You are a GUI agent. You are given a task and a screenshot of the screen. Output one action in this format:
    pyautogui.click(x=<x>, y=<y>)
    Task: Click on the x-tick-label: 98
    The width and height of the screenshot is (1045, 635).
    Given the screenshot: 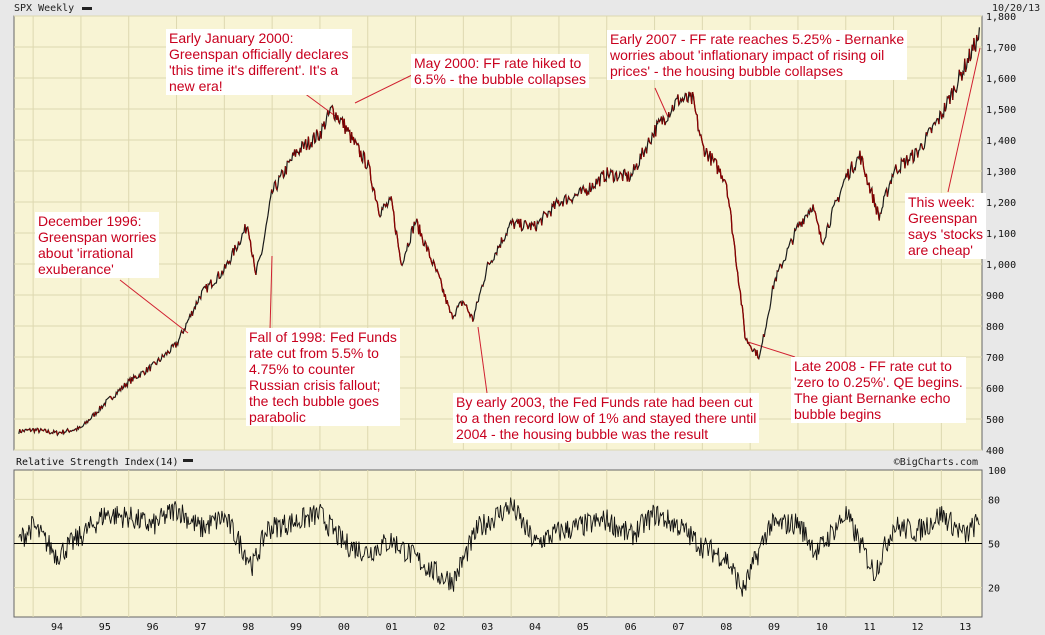 What is the action you would take?
    pyautogui.click(x=248, y=627)
    